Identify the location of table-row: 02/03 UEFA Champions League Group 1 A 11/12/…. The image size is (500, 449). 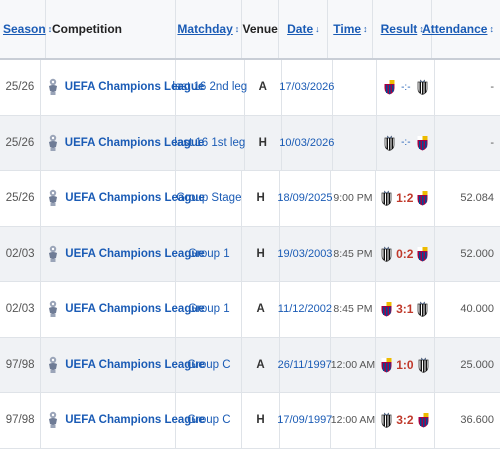
(250, 310).